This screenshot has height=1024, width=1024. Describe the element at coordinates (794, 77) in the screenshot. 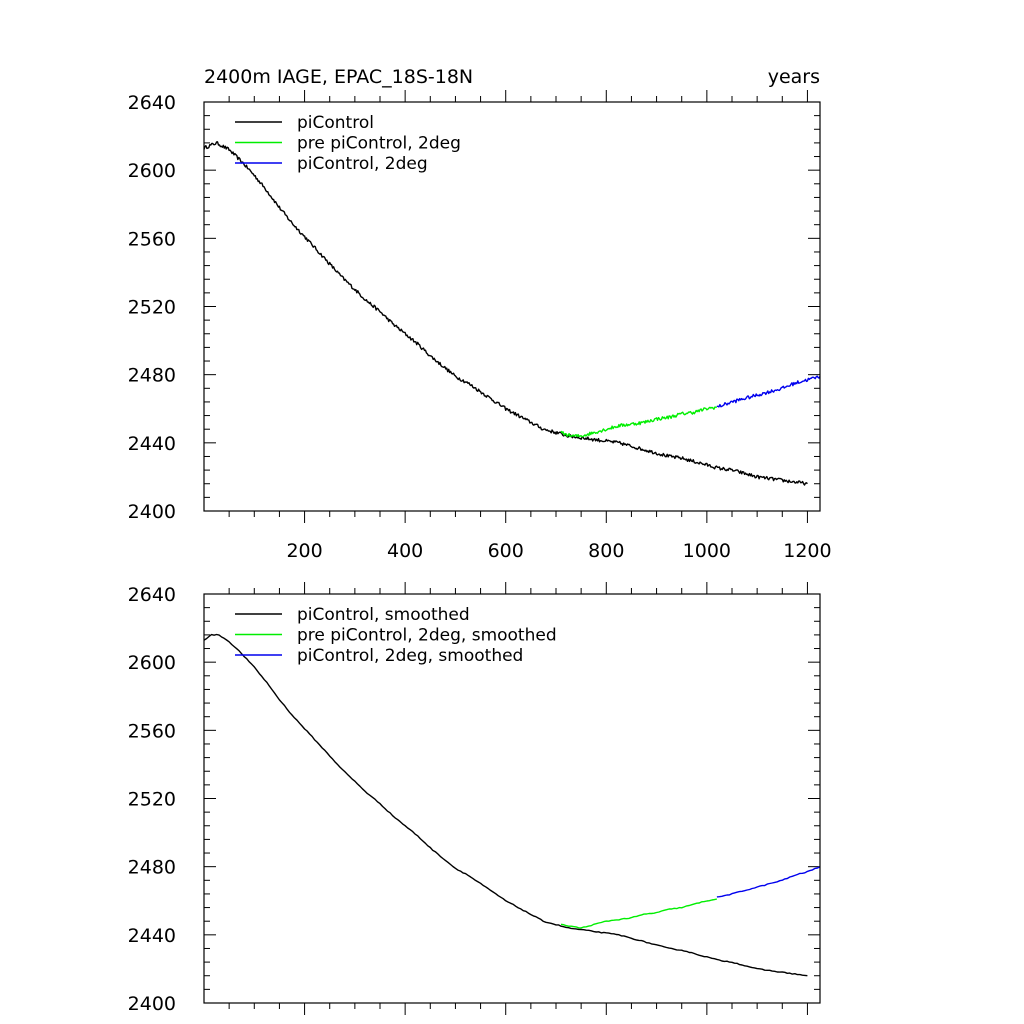

I see `x-units-label: years` at that location.